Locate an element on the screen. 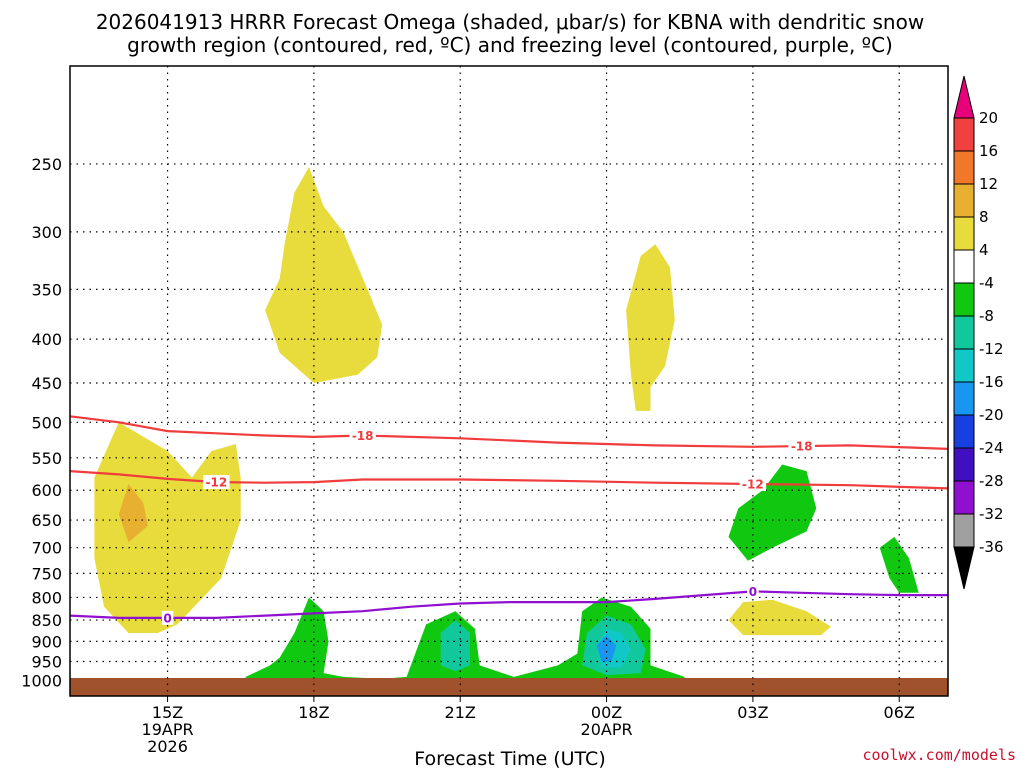 The width and height of the screenshot is (1024, 768). x-axis-title: Forecast Time (UTC) is located at coordinates (509, 758).